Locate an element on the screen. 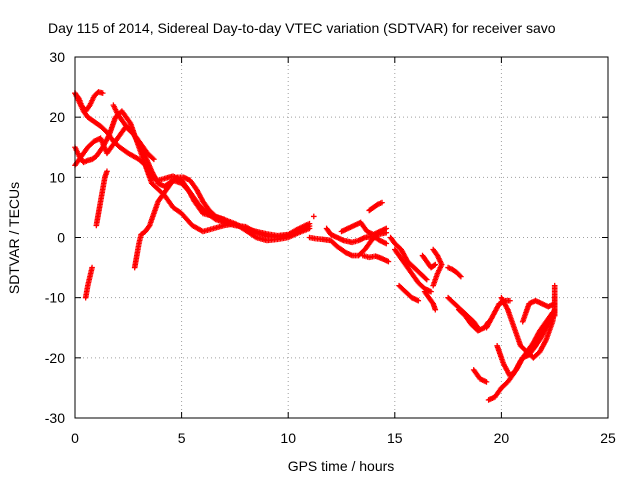  series-track-w is located at coordinates (473, 320).